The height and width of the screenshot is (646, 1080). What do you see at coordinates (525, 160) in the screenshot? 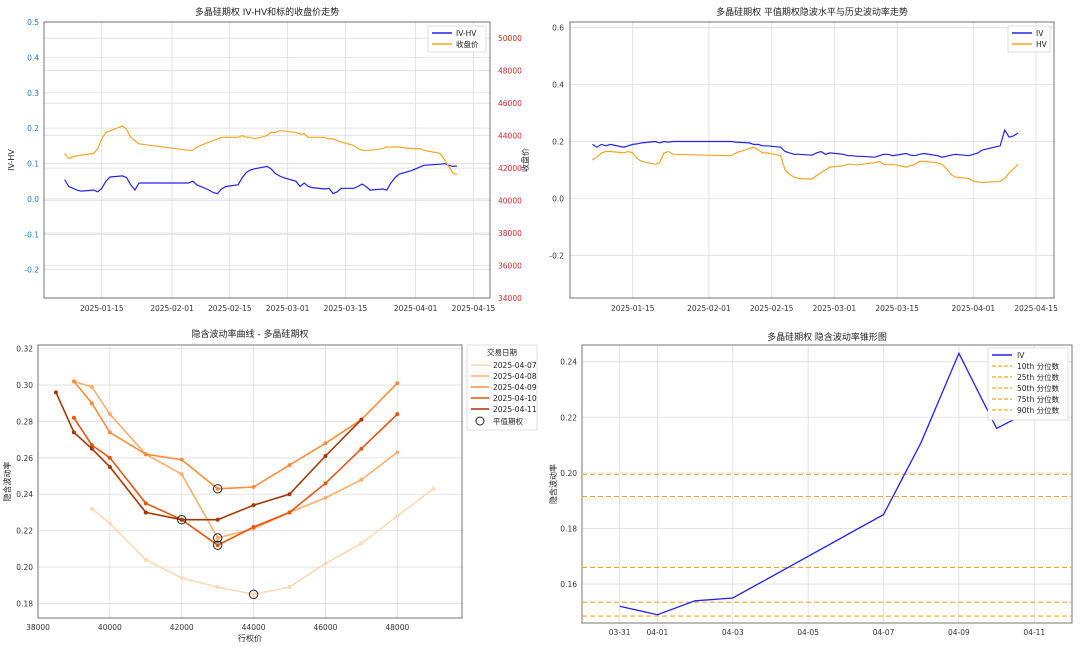
I see `y-right-axis-label: 收盘价` at bounding box center [525, 160].